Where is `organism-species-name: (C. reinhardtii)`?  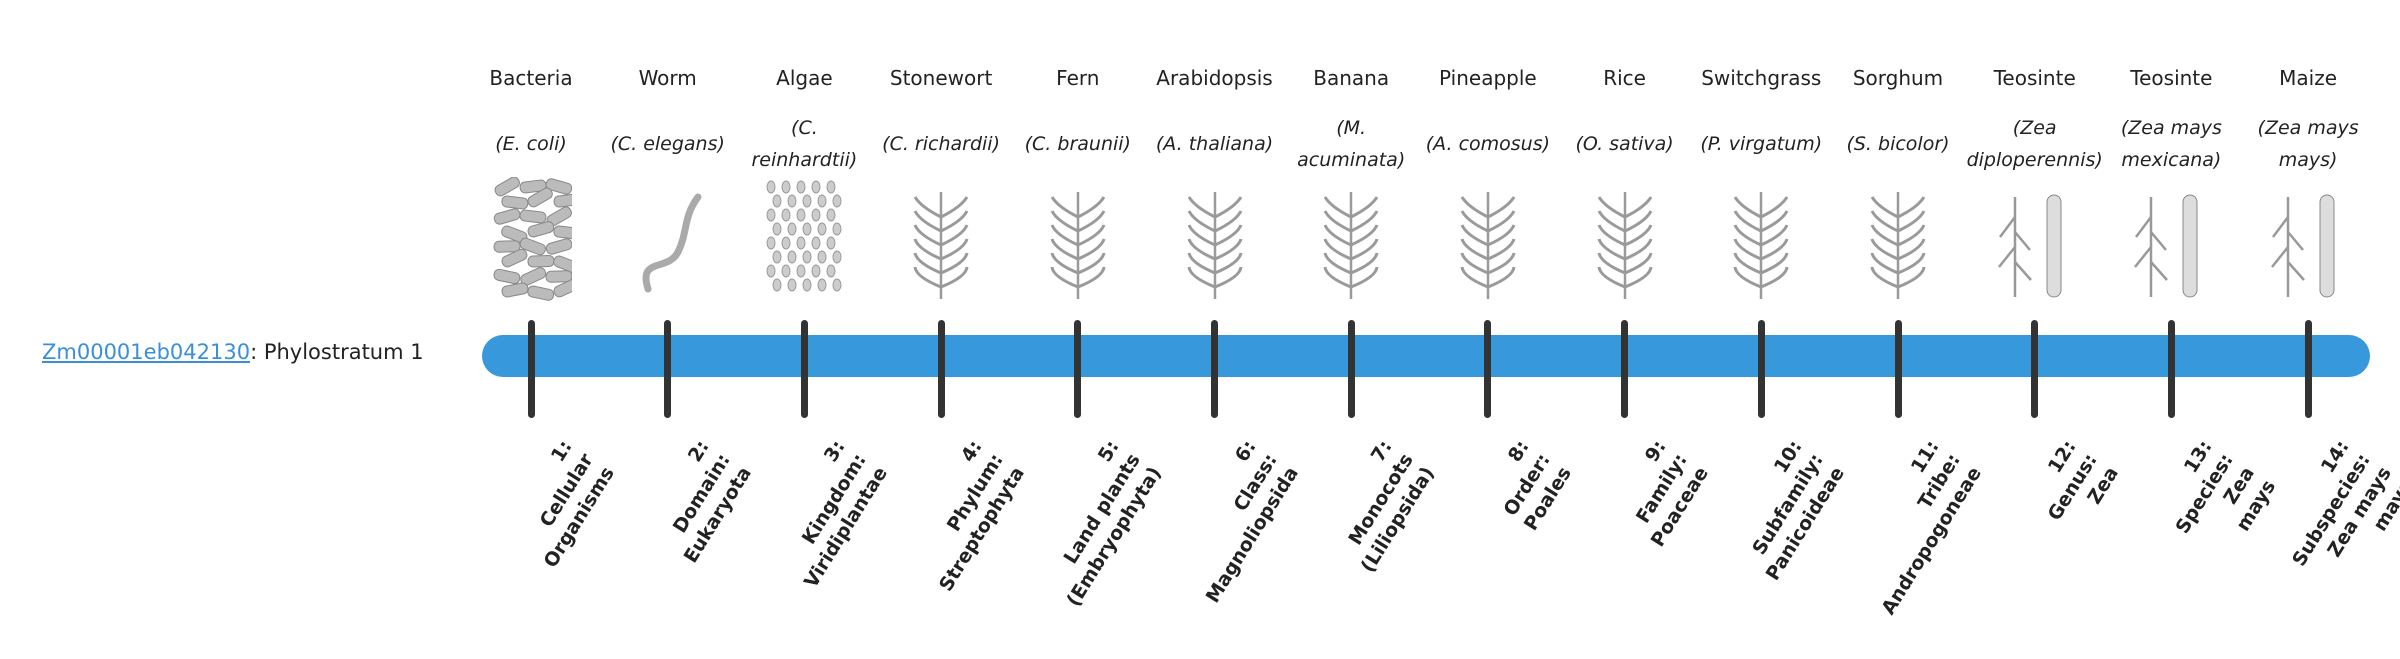 organism-species-name: (C. reinhardtii) is located at coordinates (804, 144).